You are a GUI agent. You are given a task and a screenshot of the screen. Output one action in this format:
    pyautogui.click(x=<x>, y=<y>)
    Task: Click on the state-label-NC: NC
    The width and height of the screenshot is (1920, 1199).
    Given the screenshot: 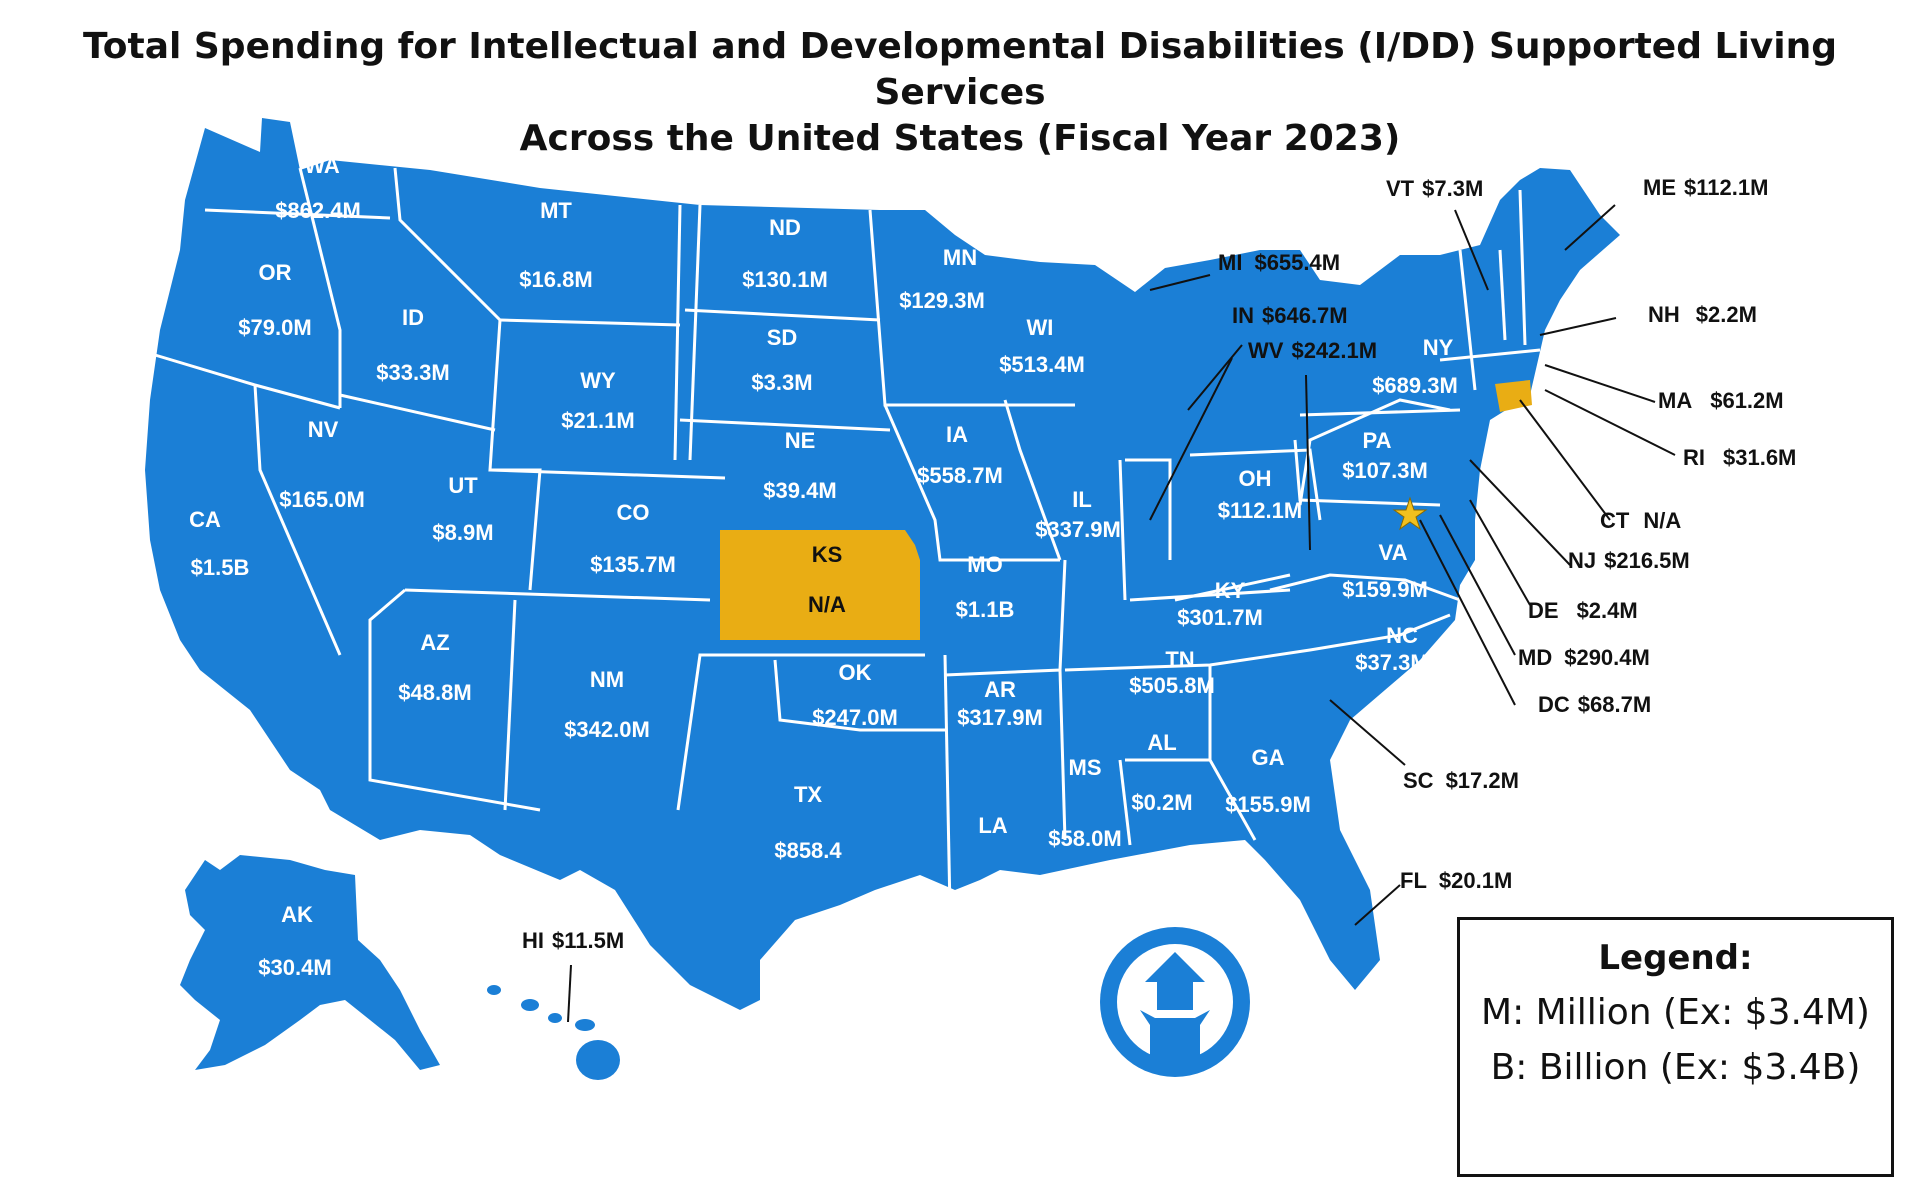 What is the action you would take?
    pyautogui.click(x=1402, y=635)
    